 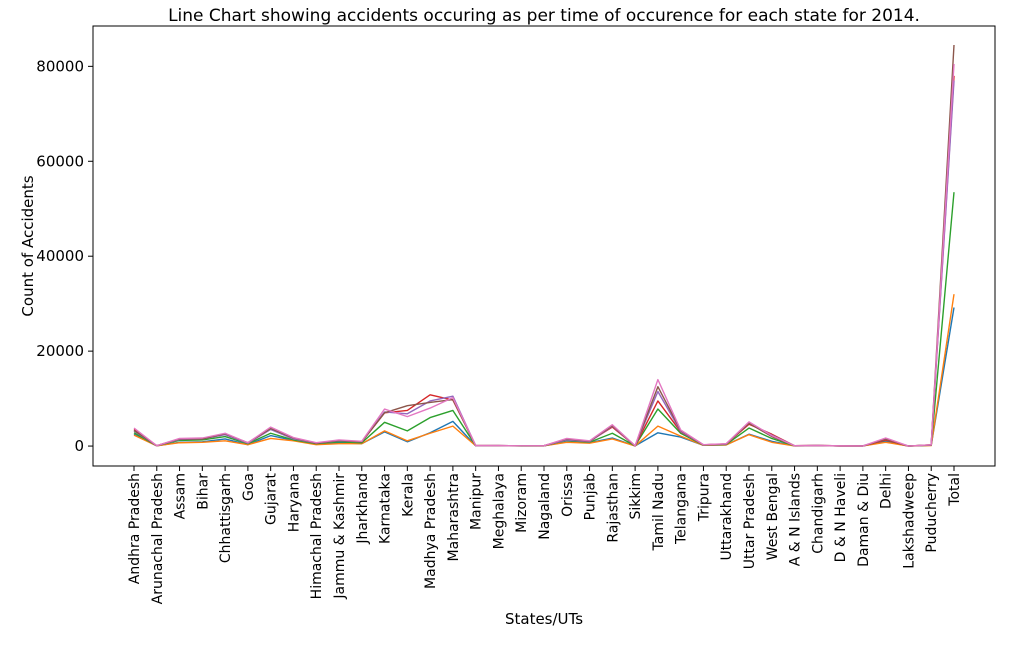 What do you see at coordinates (340, 536) in the screenshot?
I see `x-tick-label: Jammu & Kashmir` at bounding box center [340, 536].